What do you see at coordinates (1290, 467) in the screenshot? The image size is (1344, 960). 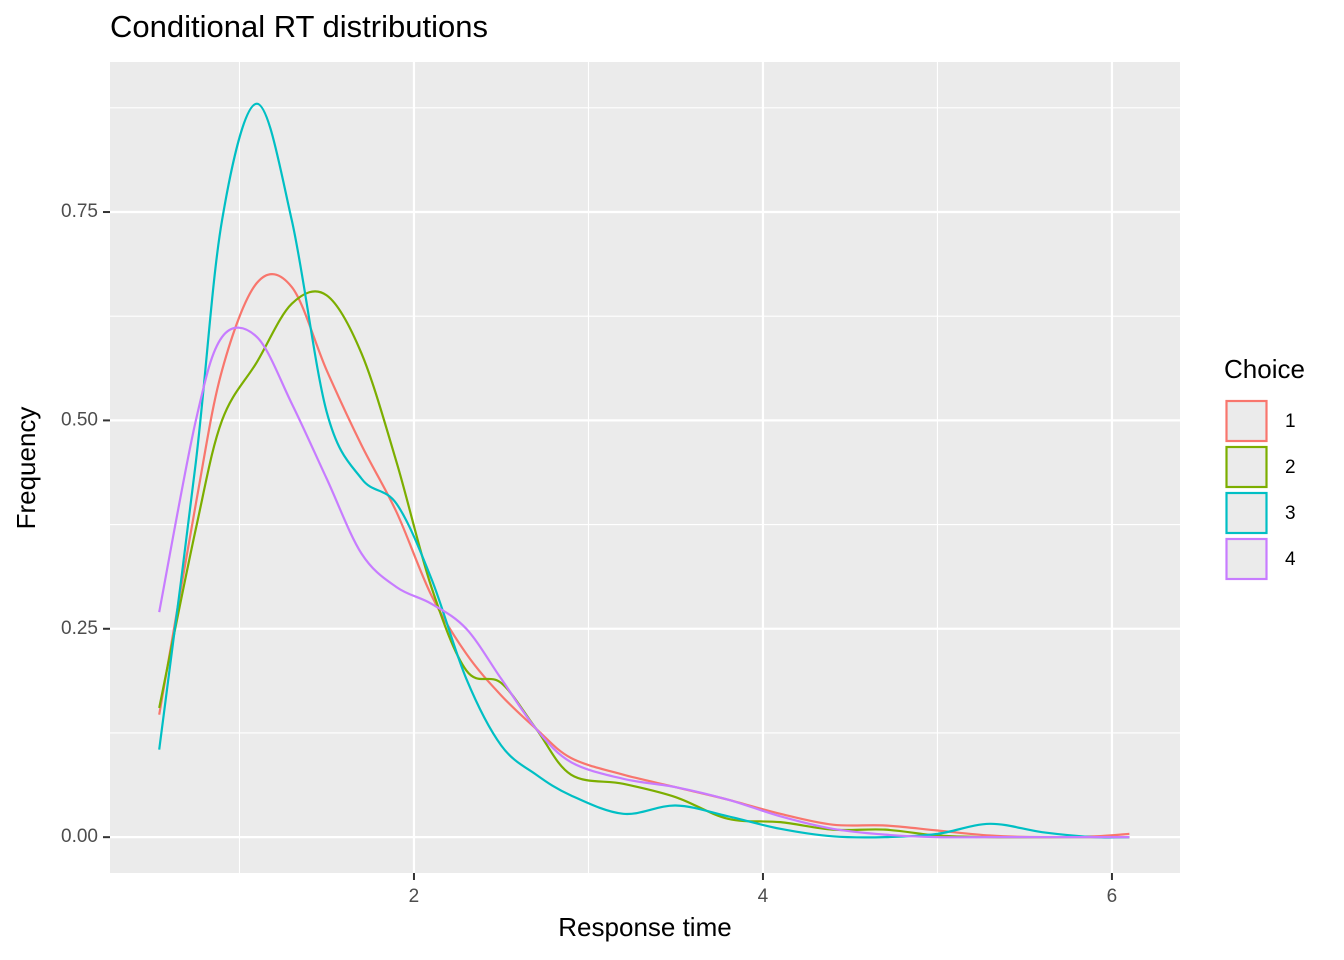 I see `legend-label: 2` at bounding box center [1290, 467].